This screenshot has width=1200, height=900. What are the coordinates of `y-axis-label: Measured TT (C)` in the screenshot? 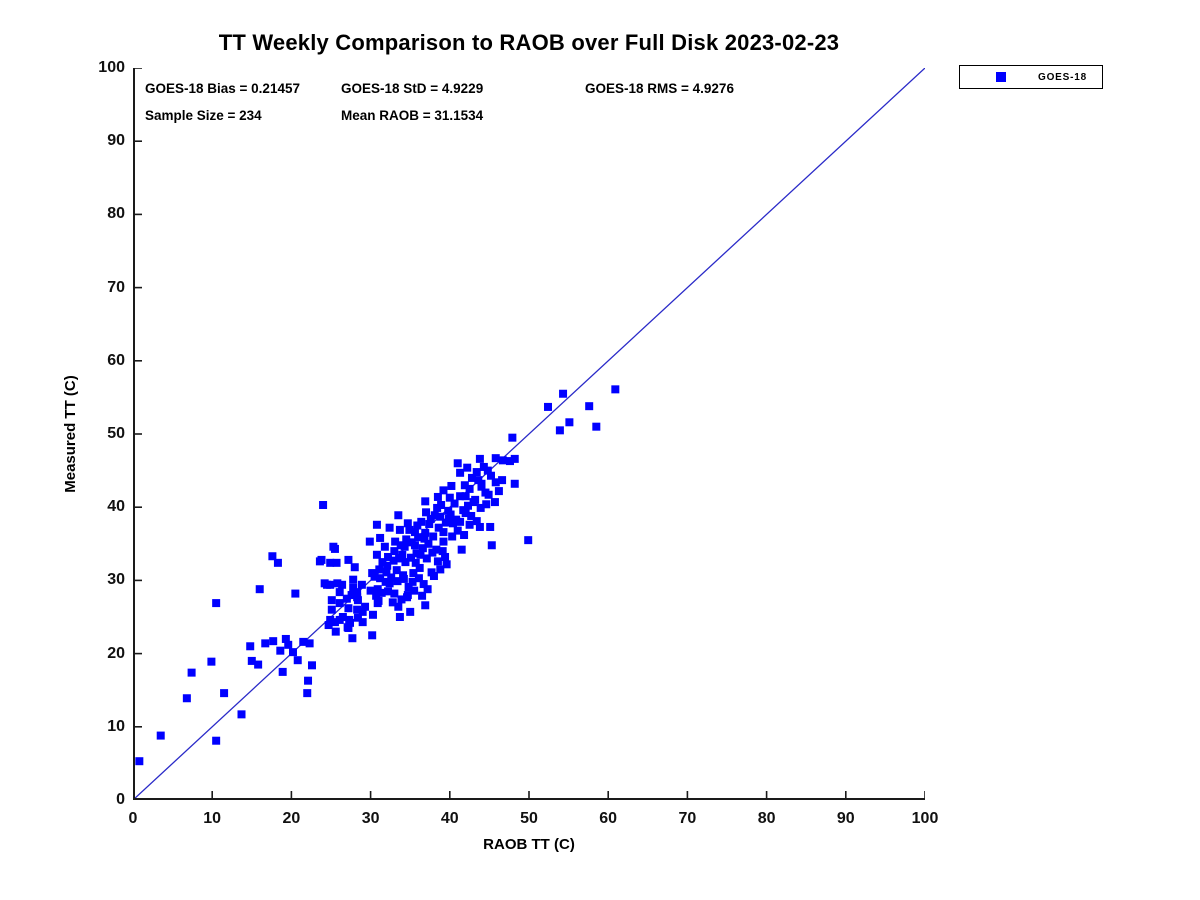 It's located at (70, 434).